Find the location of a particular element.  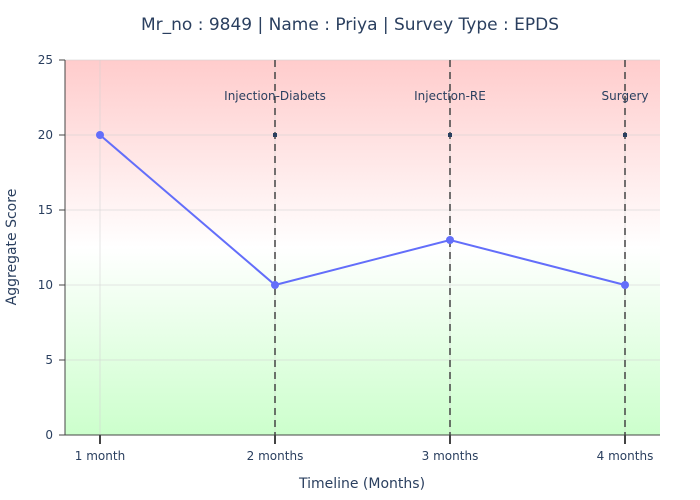

y-axis-label: Aggregate Score is located at coordinates (12, 247).